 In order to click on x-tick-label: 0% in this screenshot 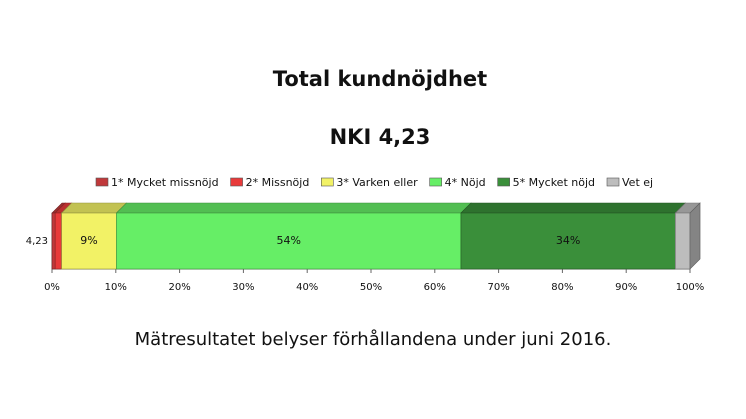, I will do `click(52, 287)`.